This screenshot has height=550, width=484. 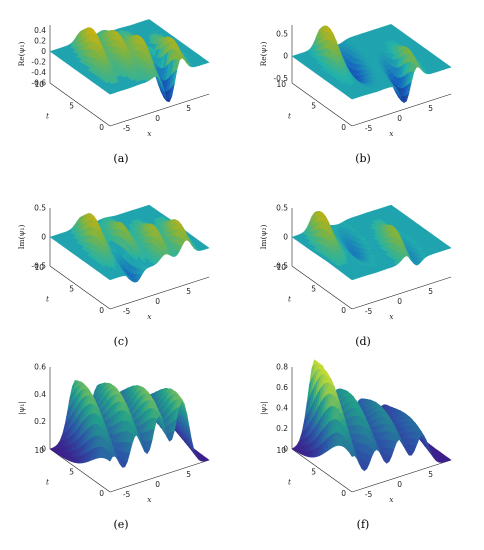 What do you see at coordinates (21, 54) in the screenshot?
I see `z-axis-label: Re(ψ₁)` at bounding box center [21, 54].